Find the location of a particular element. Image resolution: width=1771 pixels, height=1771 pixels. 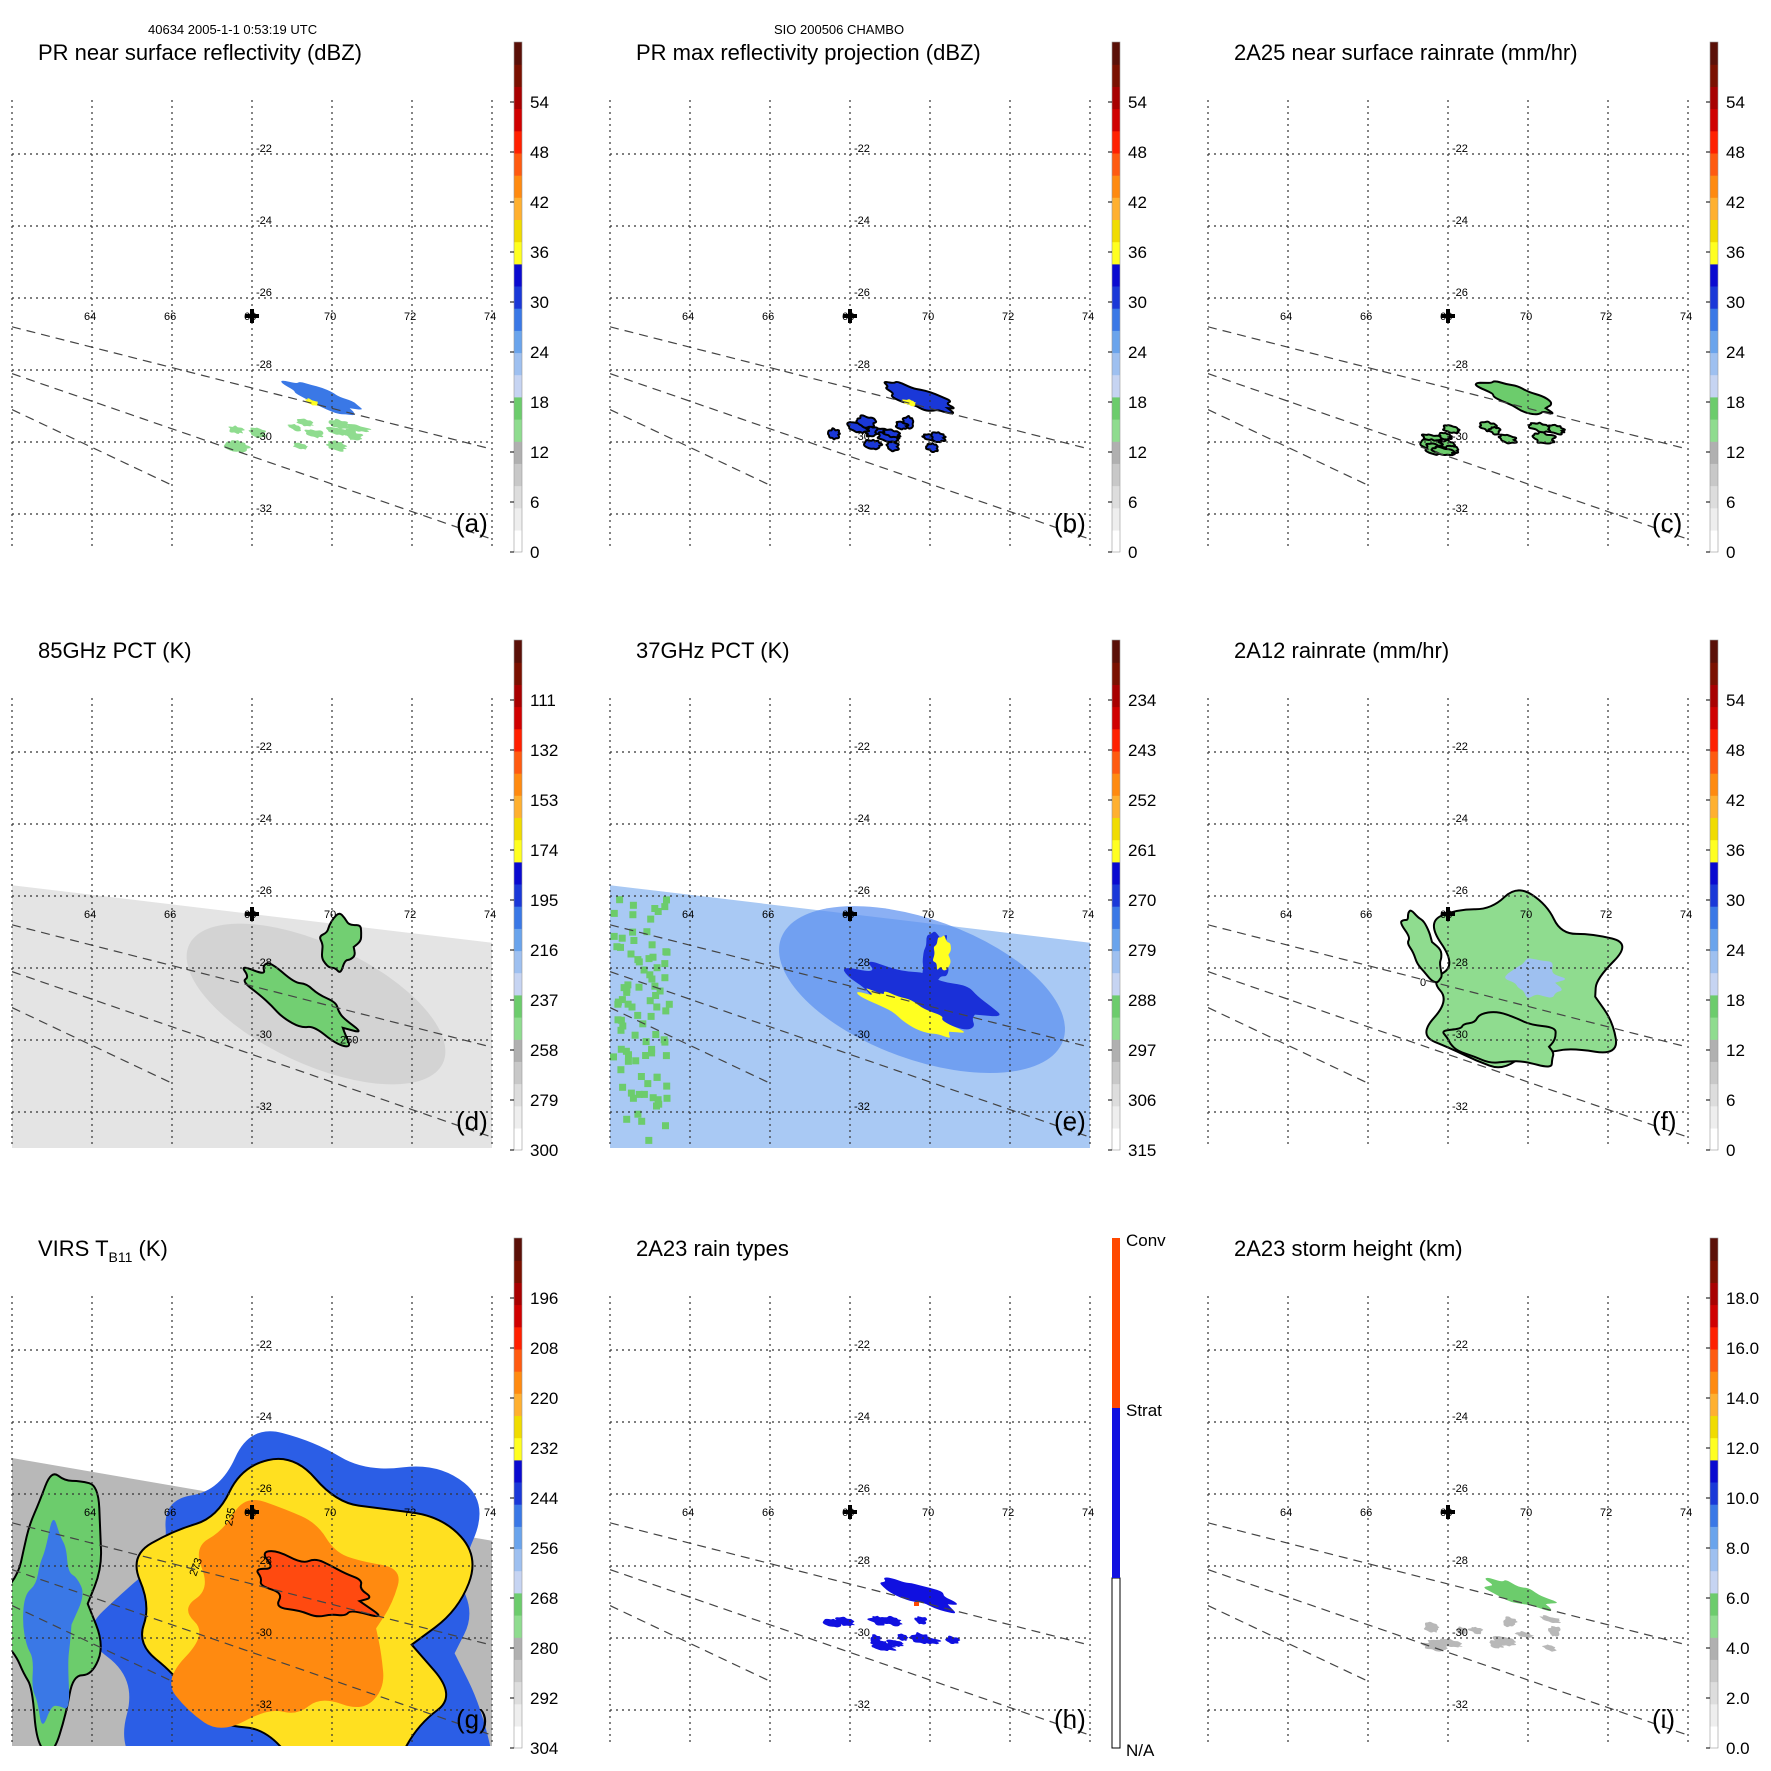

panel-title: 37GHz PCT (K) is located at coordinates (713, 650).